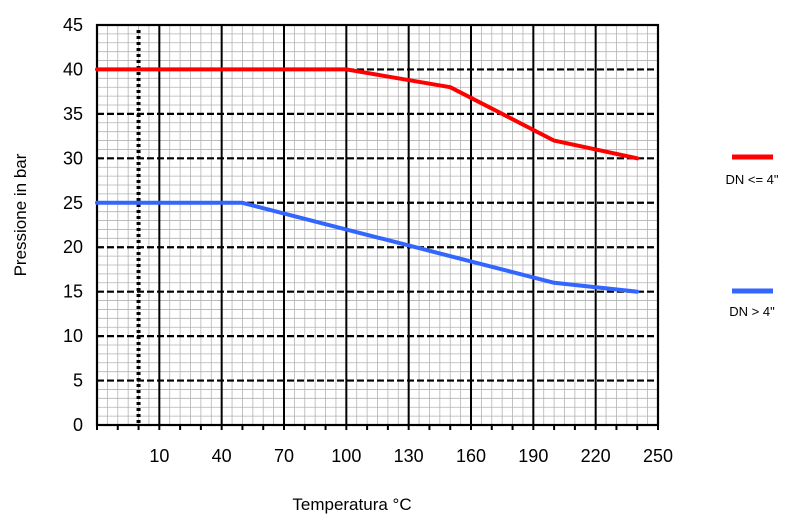  I want to click on y-tick-label: 35, so click(73, 114).